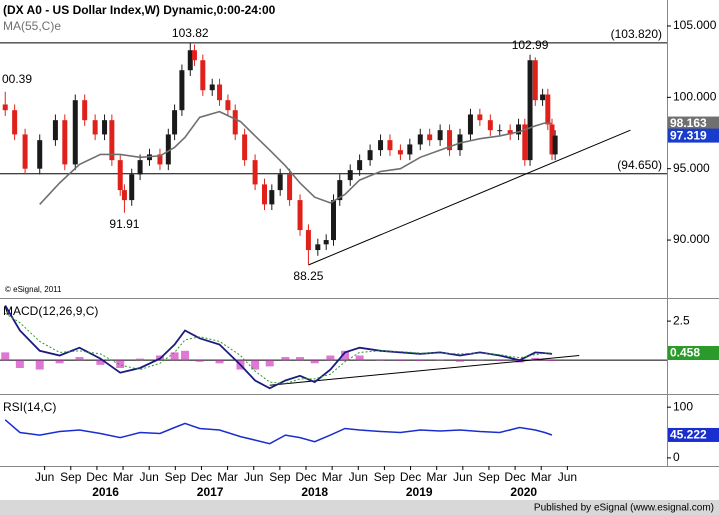 The image size is (719, 515). Describe the element at coordinates (523, 492) in the screenshot. I see `x-year-label: 2020` at that location.